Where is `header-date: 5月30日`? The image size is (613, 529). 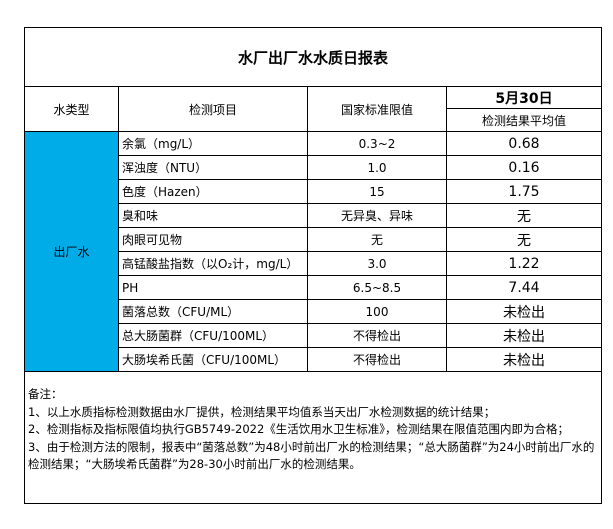
header-date: 5月30日 is located at coordinates (524, 97).